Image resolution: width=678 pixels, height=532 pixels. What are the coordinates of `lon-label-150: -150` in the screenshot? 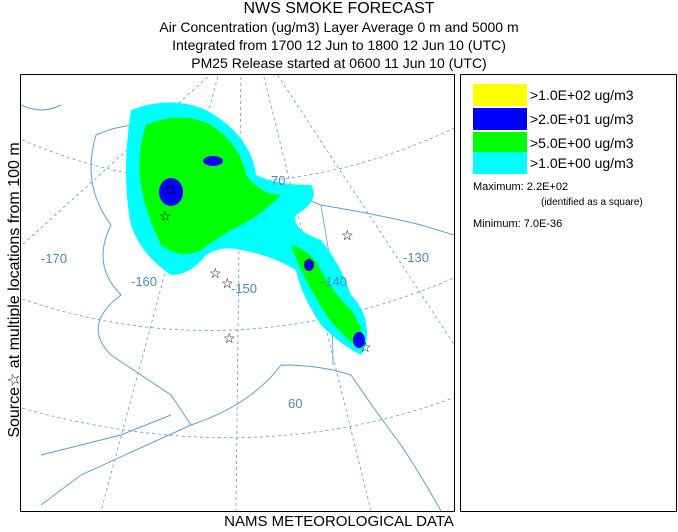 It's located at (244, 288).